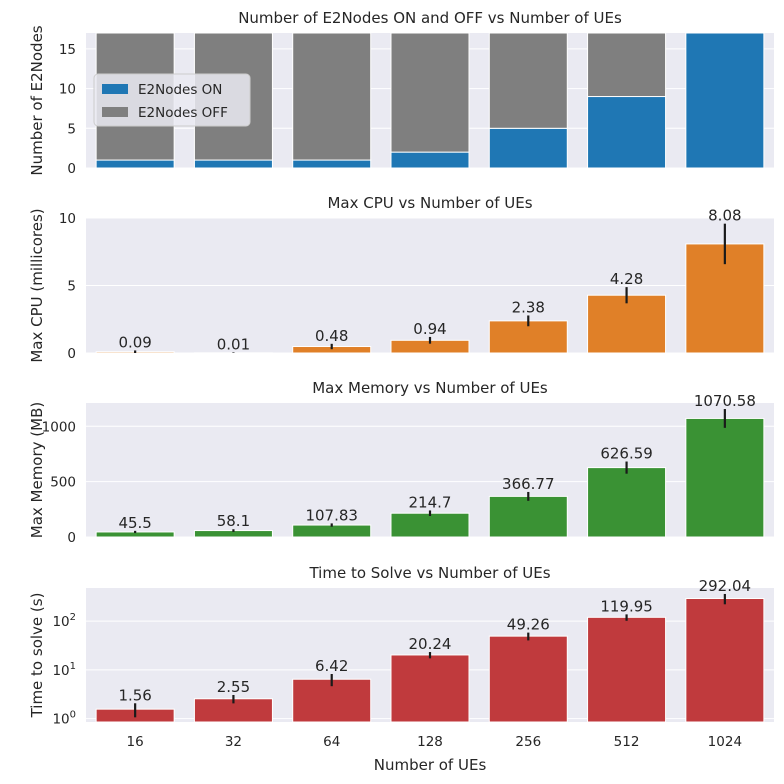  I want to click on chart-title: Time to Solve vs Number of UEs, so click(429, 573).